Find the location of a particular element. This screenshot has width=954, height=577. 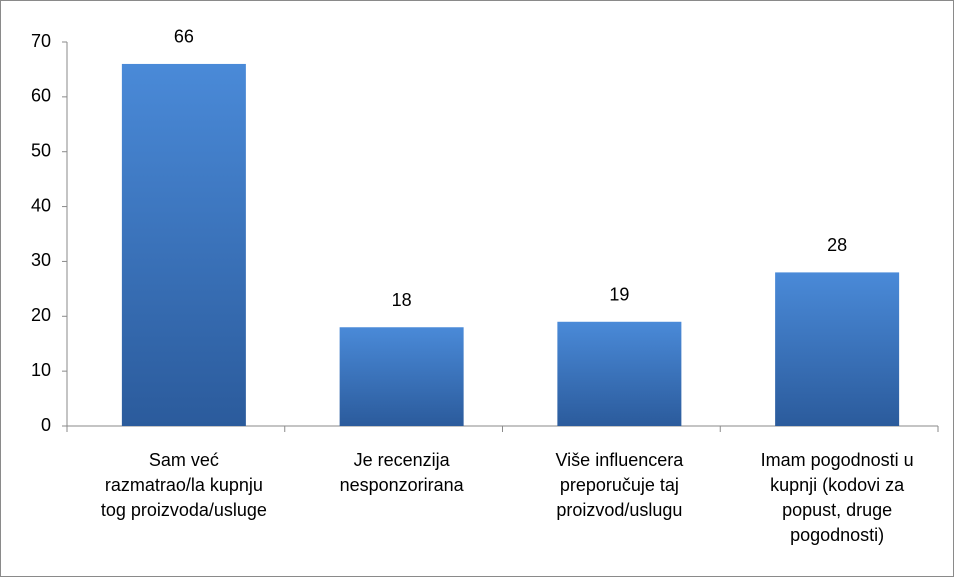

data-label: 66 is located at coordinates (184, 37).